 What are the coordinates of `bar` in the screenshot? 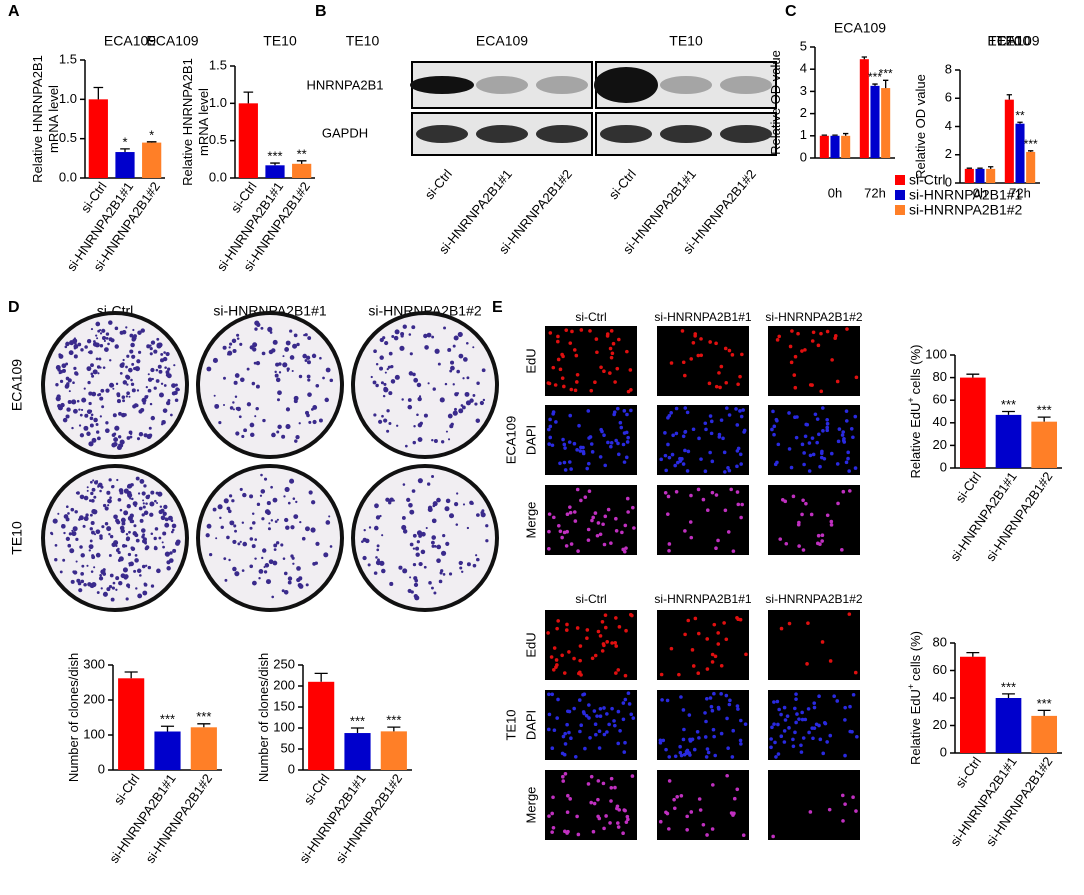 It's located at (1008, 441).